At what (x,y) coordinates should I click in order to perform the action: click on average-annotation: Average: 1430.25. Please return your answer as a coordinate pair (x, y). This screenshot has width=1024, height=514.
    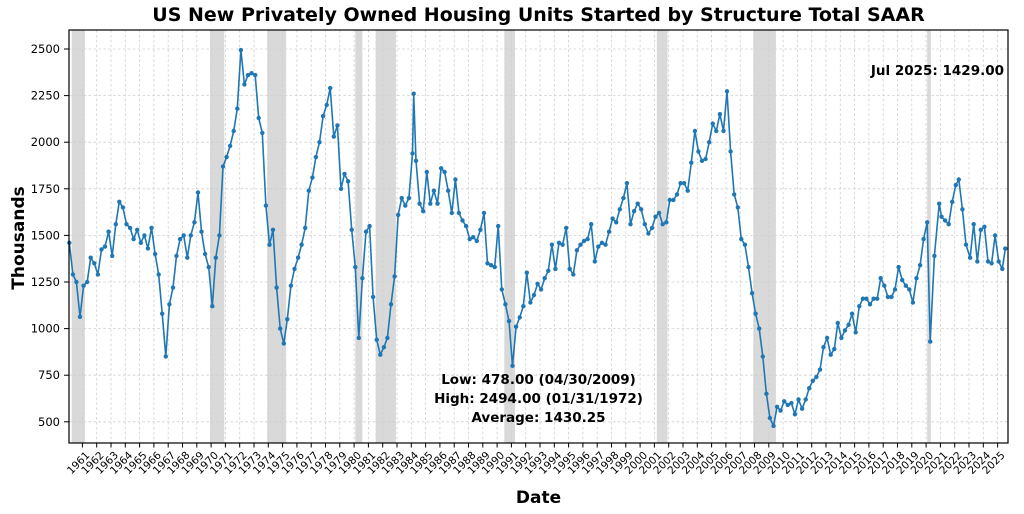
    Looking at the image, I should click on (538, 418).